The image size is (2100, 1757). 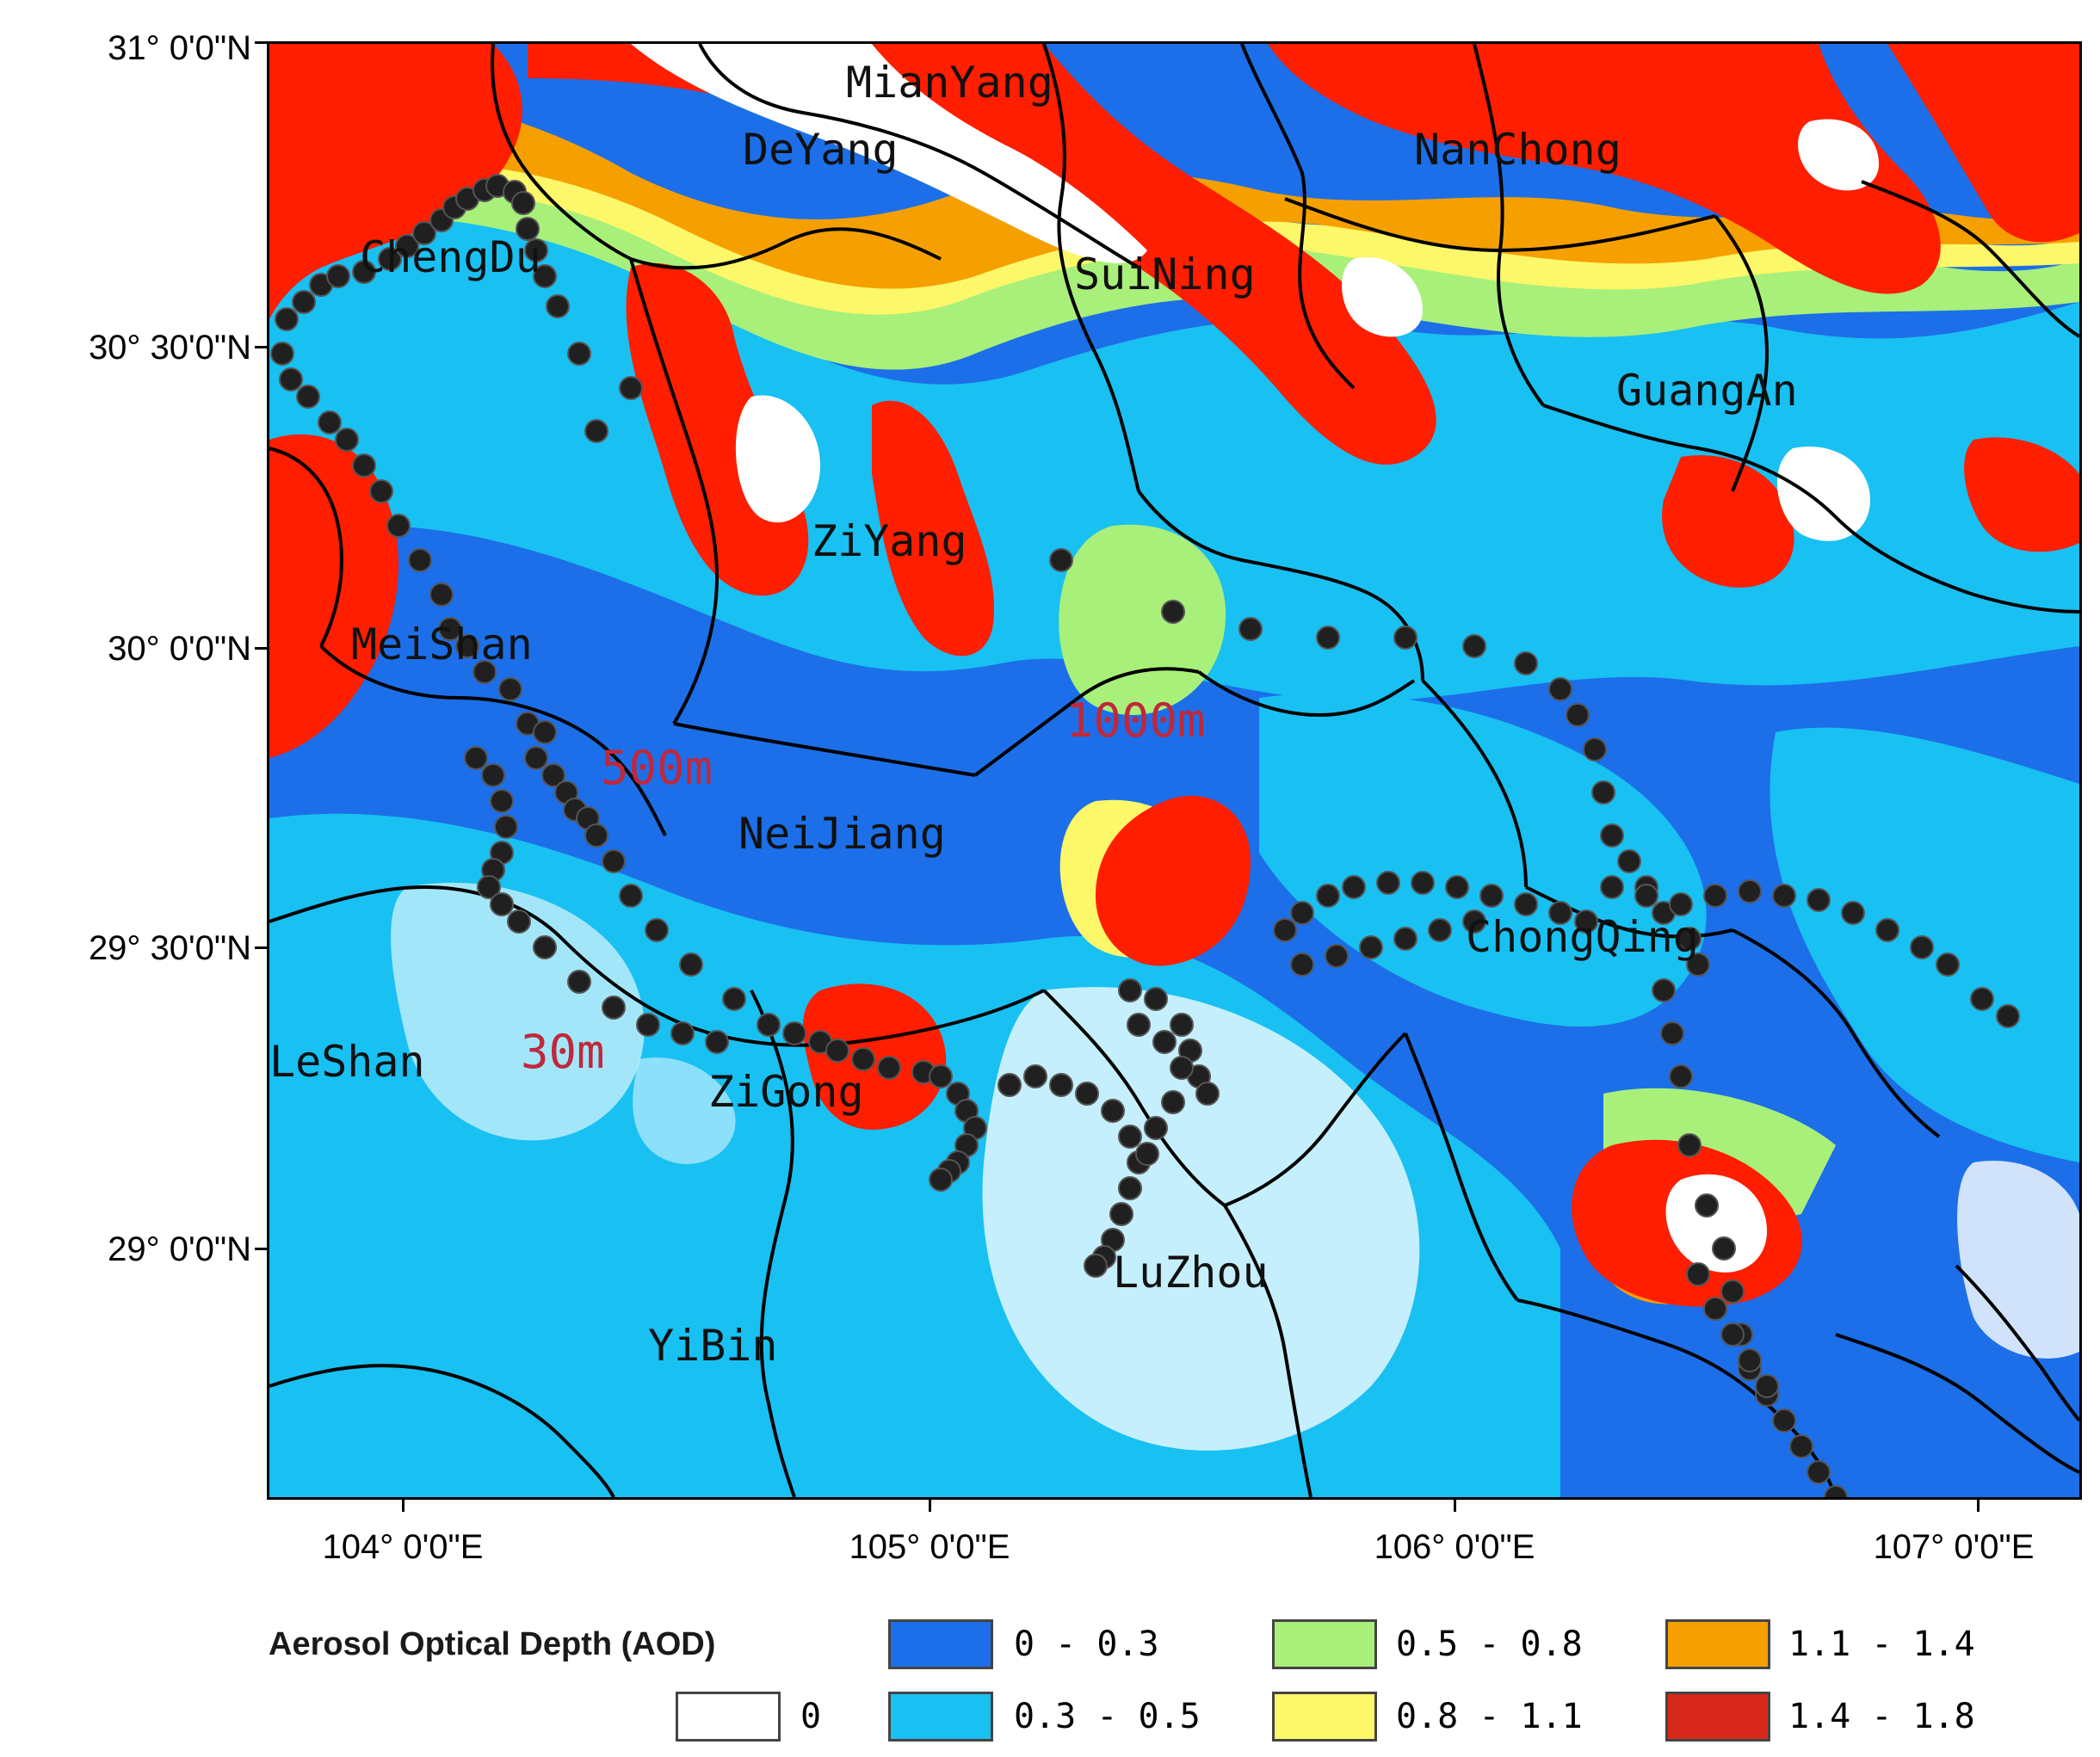 What do you see at coordinates (347, 1062) in the screenshot?
I see `city-label-leshan: LeShan` at bounding box center [347, 1062].